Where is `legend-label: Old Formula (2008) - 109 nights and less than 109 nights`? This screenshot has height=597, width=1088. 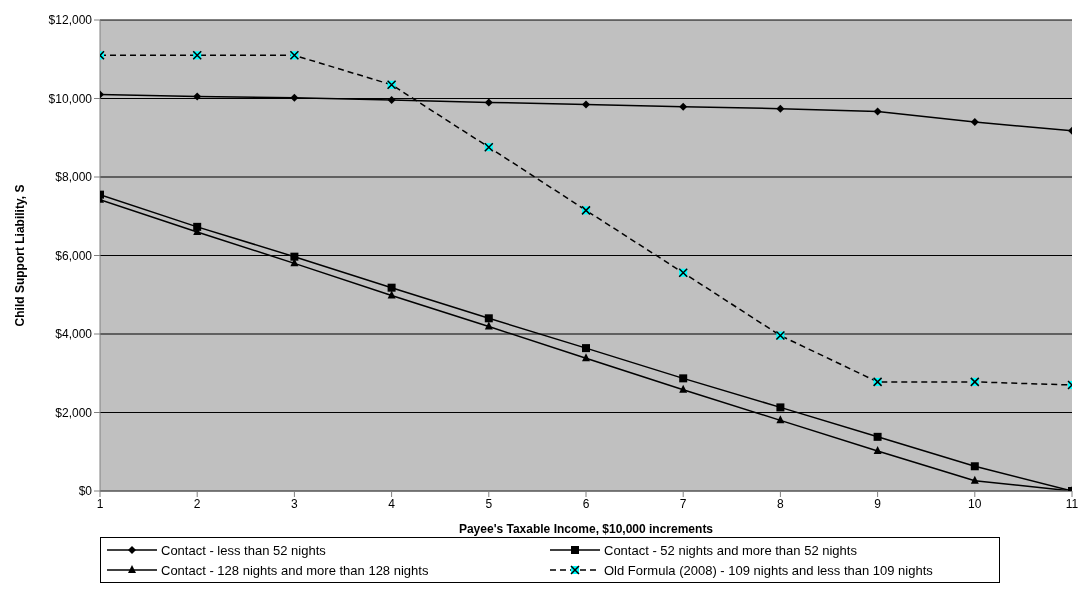
legend-label: Old Formula (2008) - 109 nights and less than 109 nights is located at coordinates (768, 570).